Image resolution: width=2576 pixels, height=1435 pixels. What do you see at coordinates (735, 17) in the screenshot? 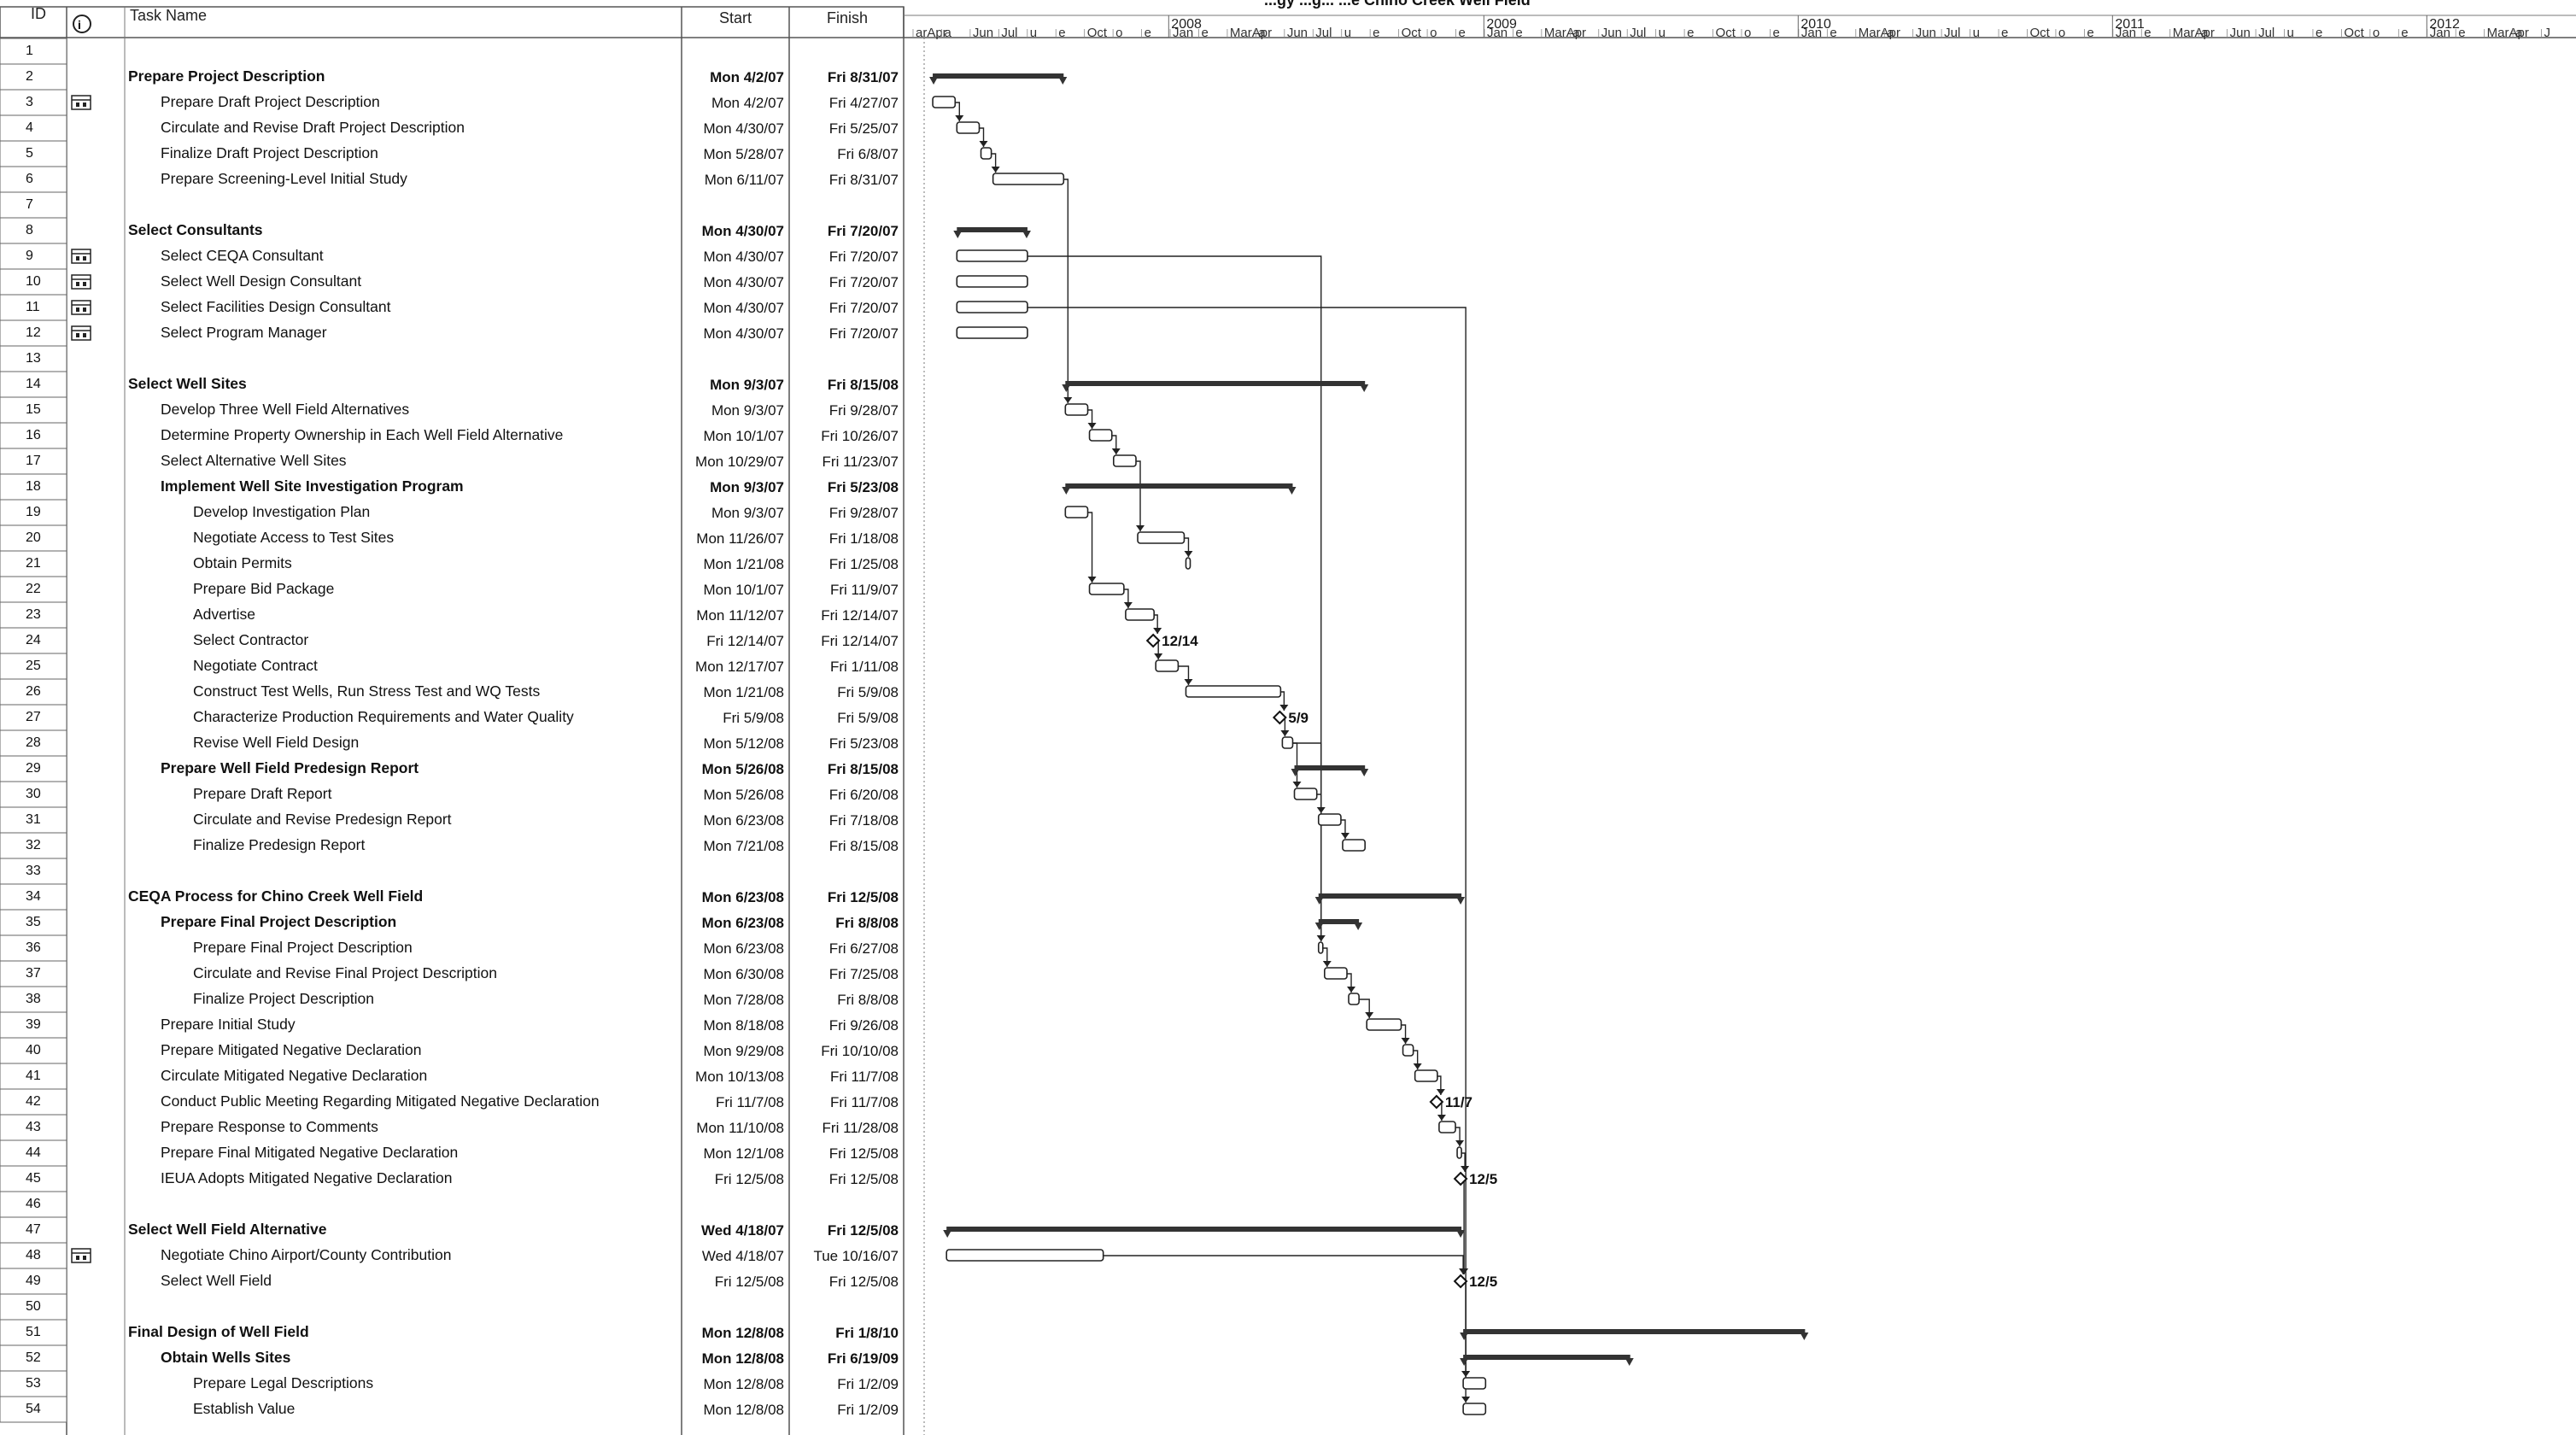
I see `column-start-header: Start` at bounding box center [735, 17].